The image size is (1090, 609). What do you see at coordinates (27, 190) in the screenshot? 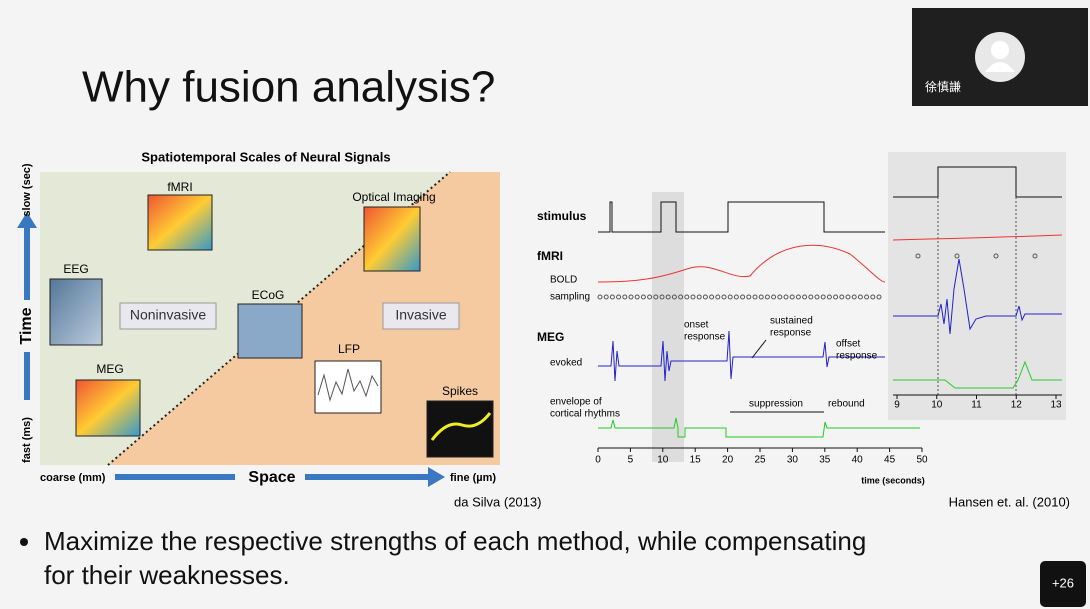
I see `y-top: slow (sec)` at bounding box center [27, 190].